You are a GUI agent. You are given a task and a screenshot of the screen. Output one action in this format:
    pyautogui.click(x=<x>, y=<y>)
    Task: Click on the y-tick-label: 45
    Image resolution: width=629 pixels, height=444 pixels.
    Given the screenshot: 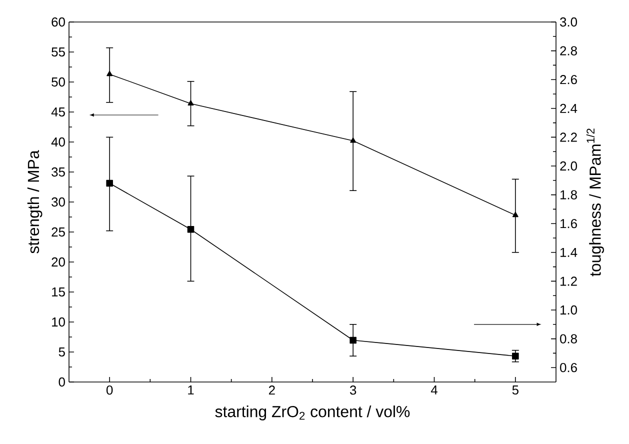 What is the action you would take?
    pyautogui.click(x=58, y=112)
    